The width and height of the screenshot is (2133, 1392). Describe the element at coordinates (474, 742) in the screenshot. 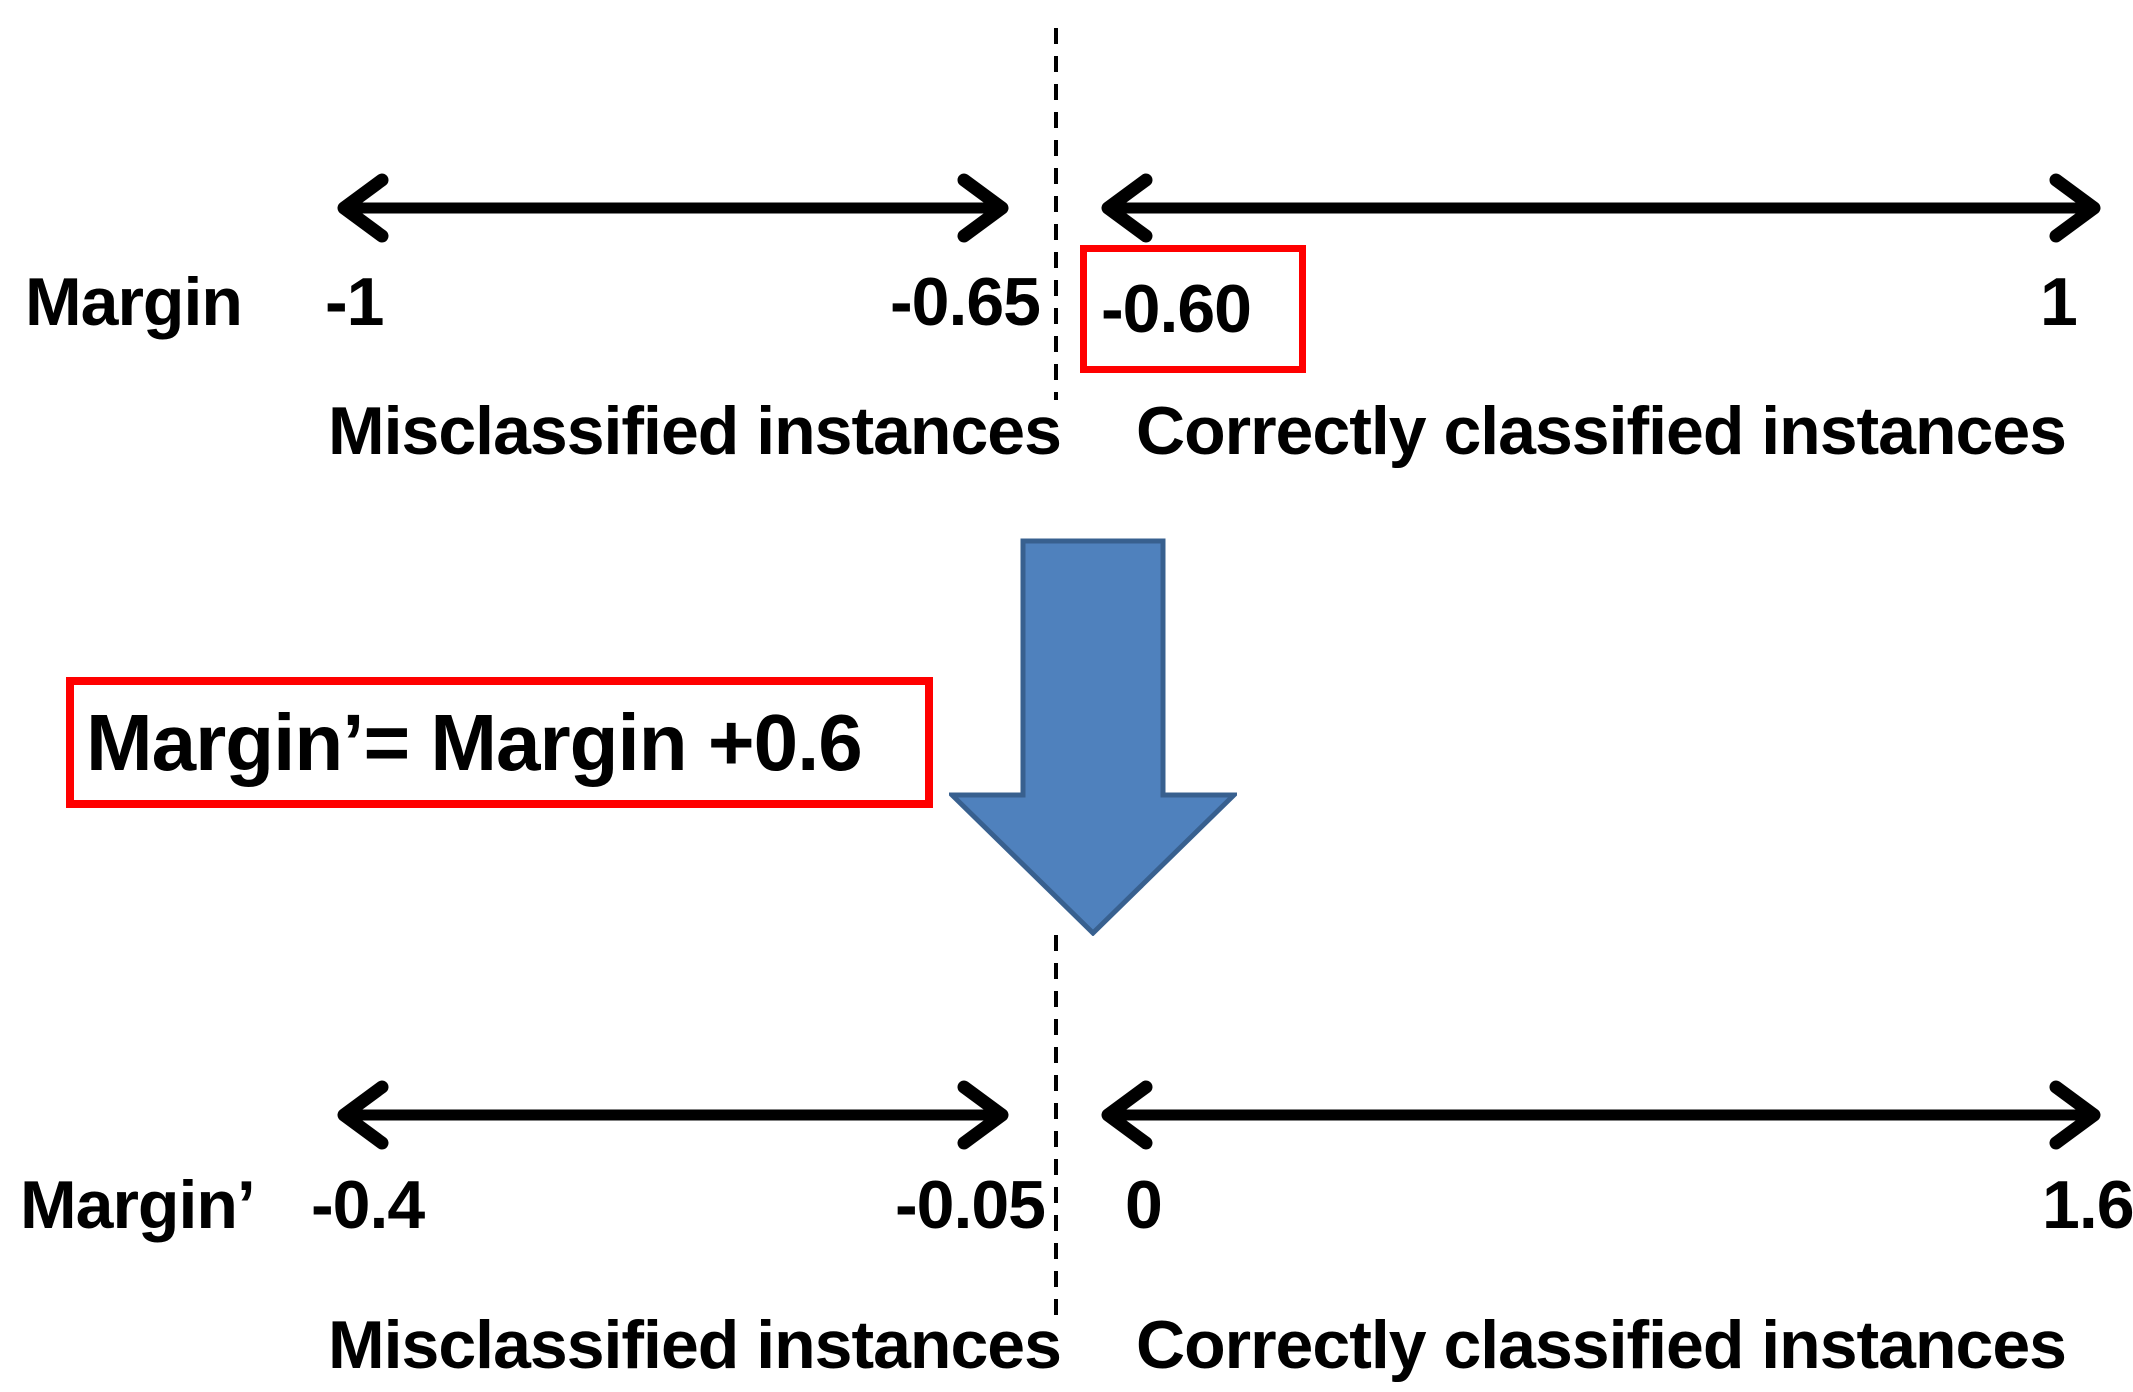

I see `formula-text: Margin’= Margin +0.6` at that location.